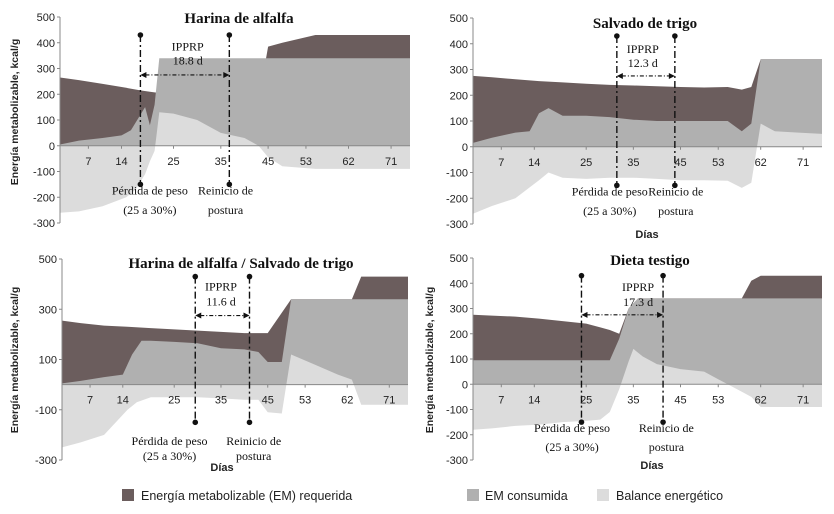 The height and width of the screenshot is (514, 834). What do you see at coordinates (391, 162) in the screenshot?
I see `x-tick-label: 71` at bounding box center [391, 162].